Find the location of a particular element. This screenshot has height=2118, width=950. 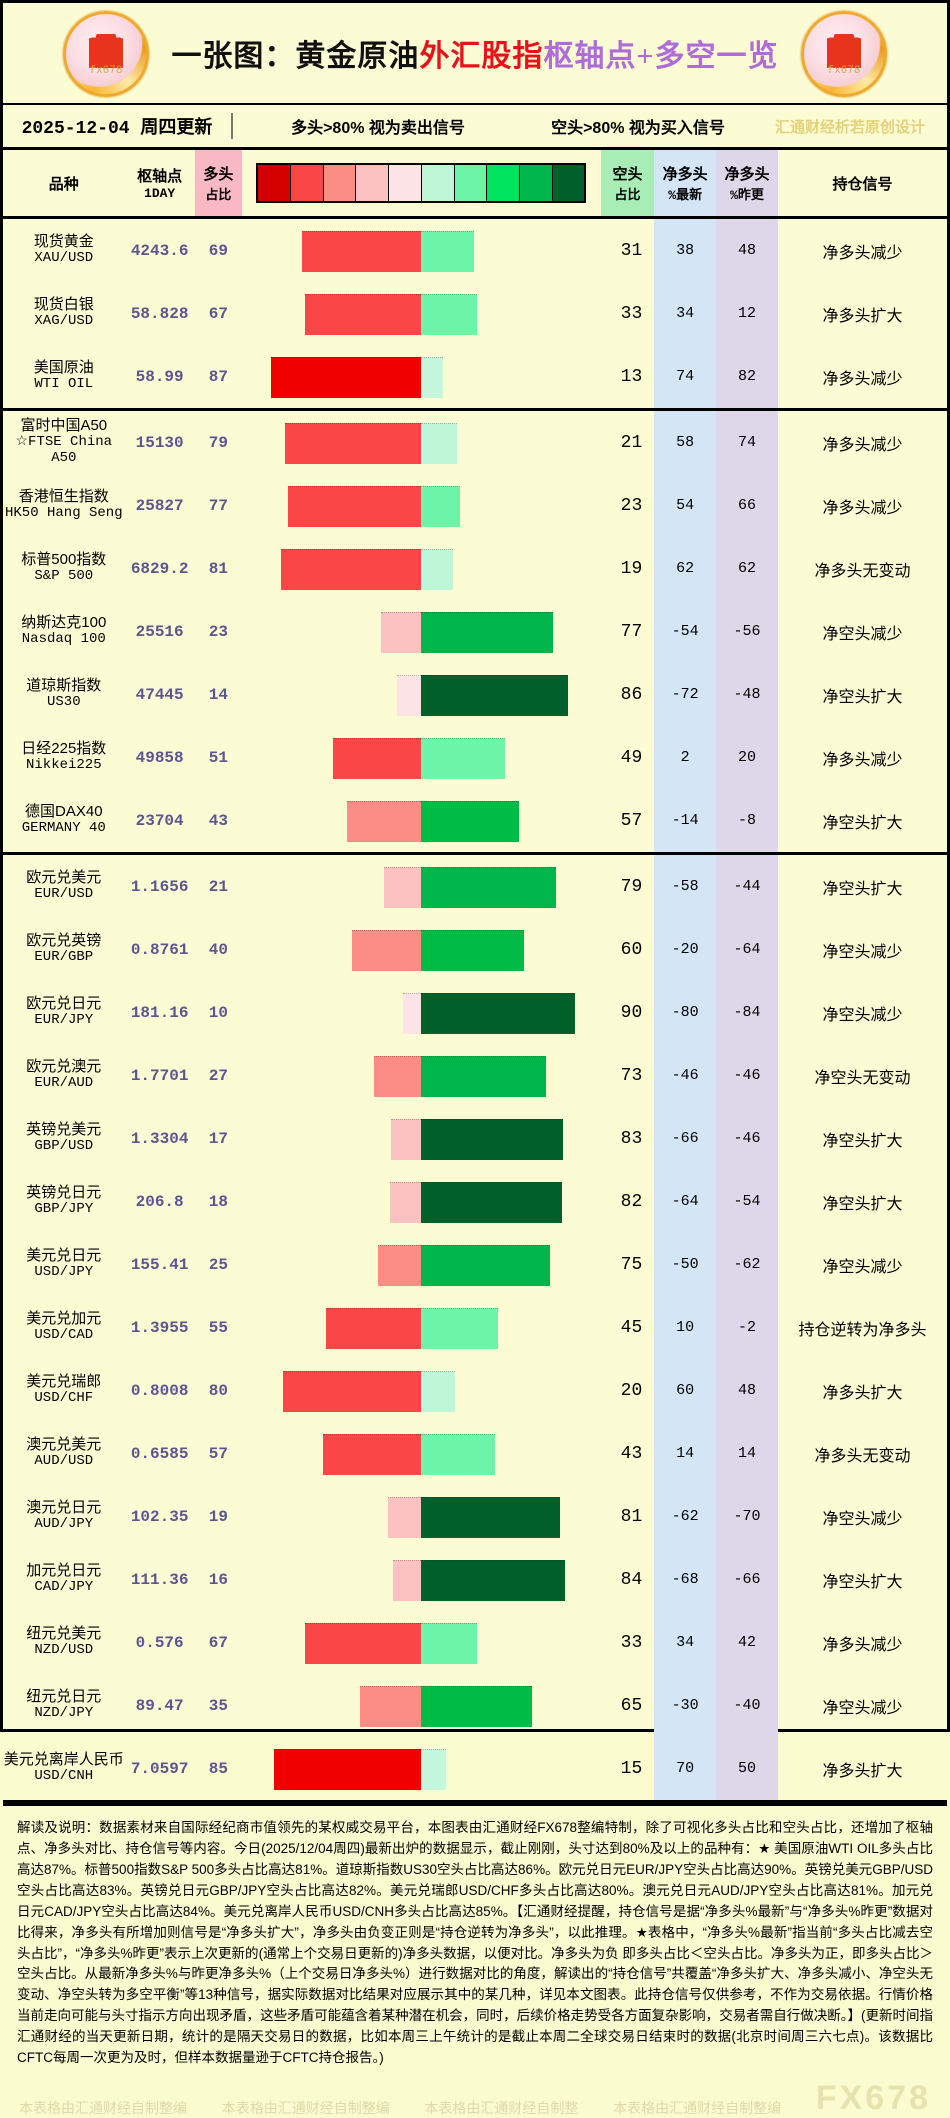

position-signal: 净空头无变动 is located at coordinates (862, 1078).